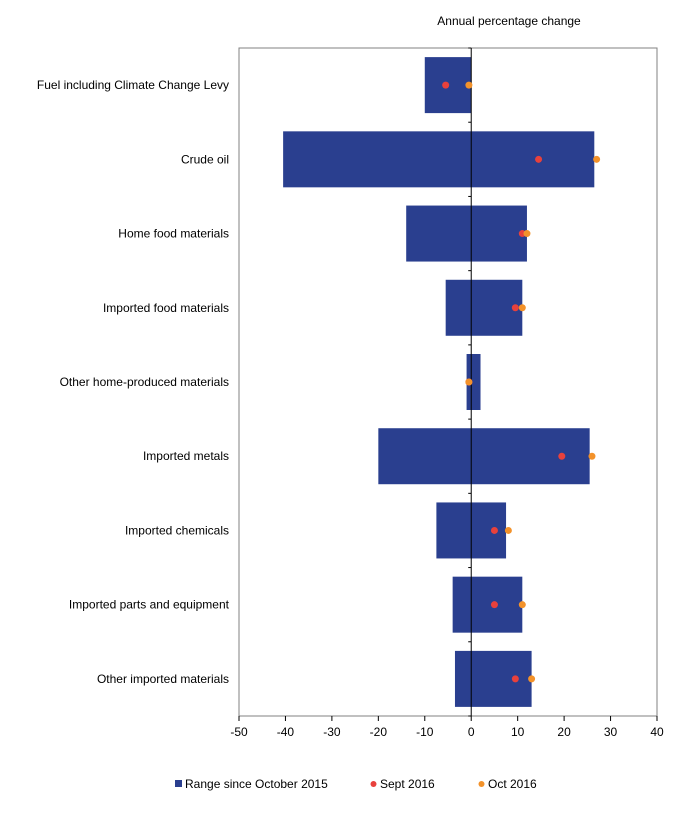  I want to click on x-tick-label: -30, so click(332, 732).